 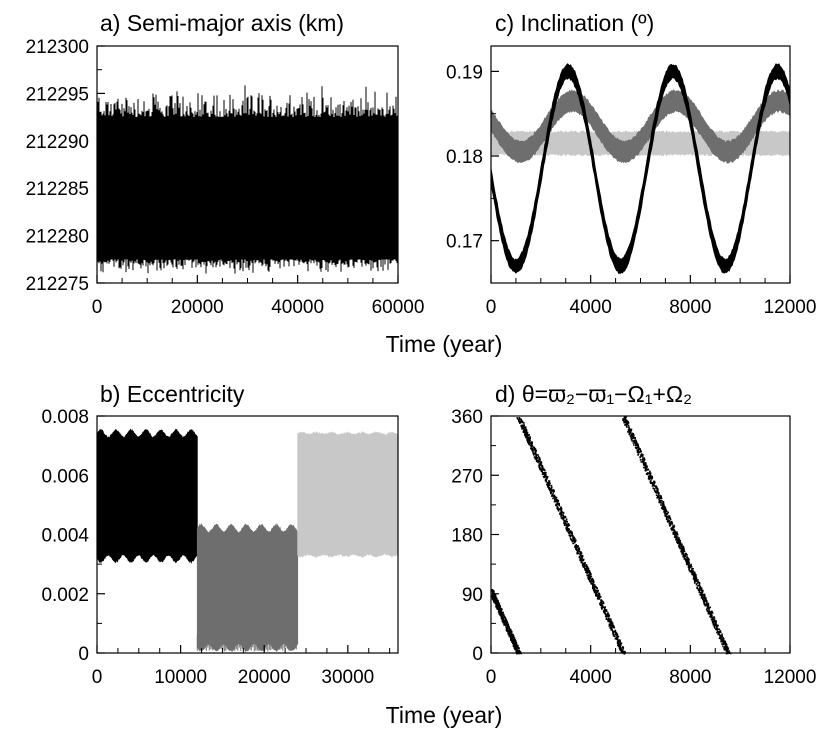 I want to click on y-tick-label: 0.17, so click(x=464, y=242).